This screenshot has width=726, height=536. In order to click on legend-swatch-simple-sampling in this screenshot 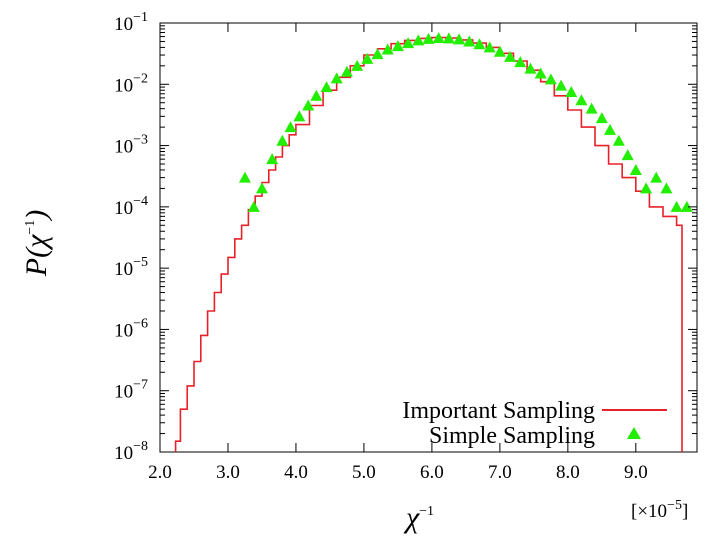, I will do `click(634, 433)`.